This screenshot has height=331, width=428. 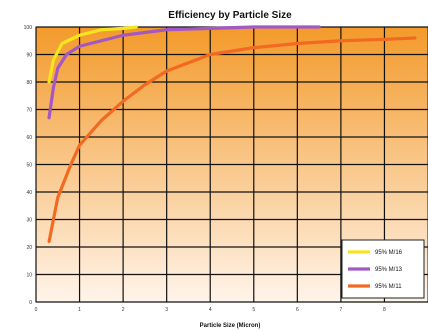 I want to click on y-tick-label: 40, so click(x=29, y=193).